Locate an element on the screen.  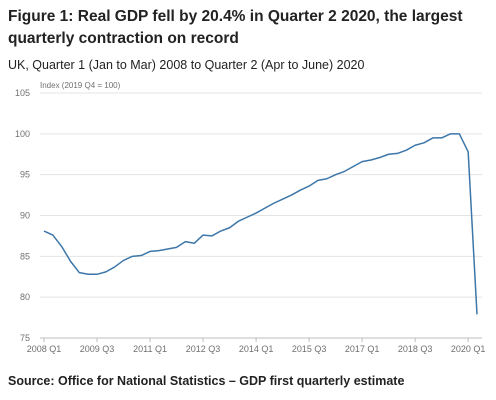
x-tick-label: 2012 Q3 is located at coordinates (203, 349).